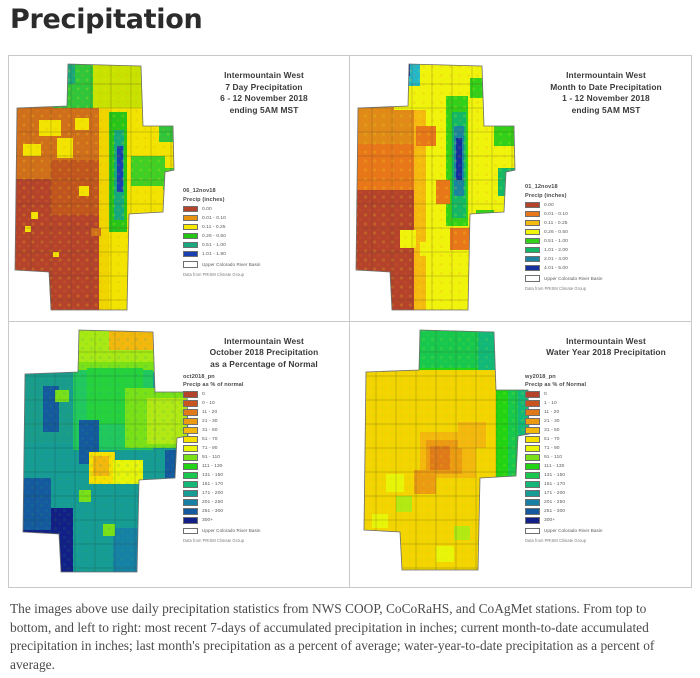  I want to click on map-month-to-date, so click(446, 189).